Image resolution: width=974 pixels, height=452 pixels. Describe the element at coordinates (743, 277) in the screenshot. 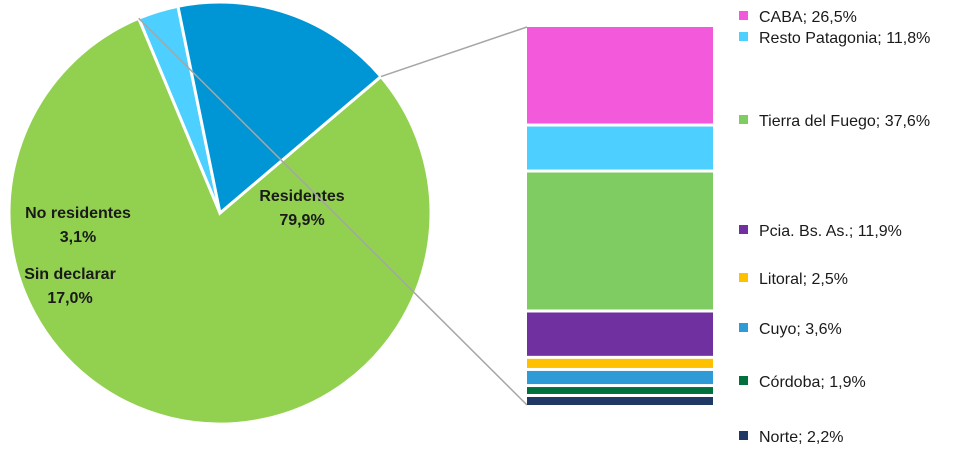

I see `legend-swatch-litoral` at that location.